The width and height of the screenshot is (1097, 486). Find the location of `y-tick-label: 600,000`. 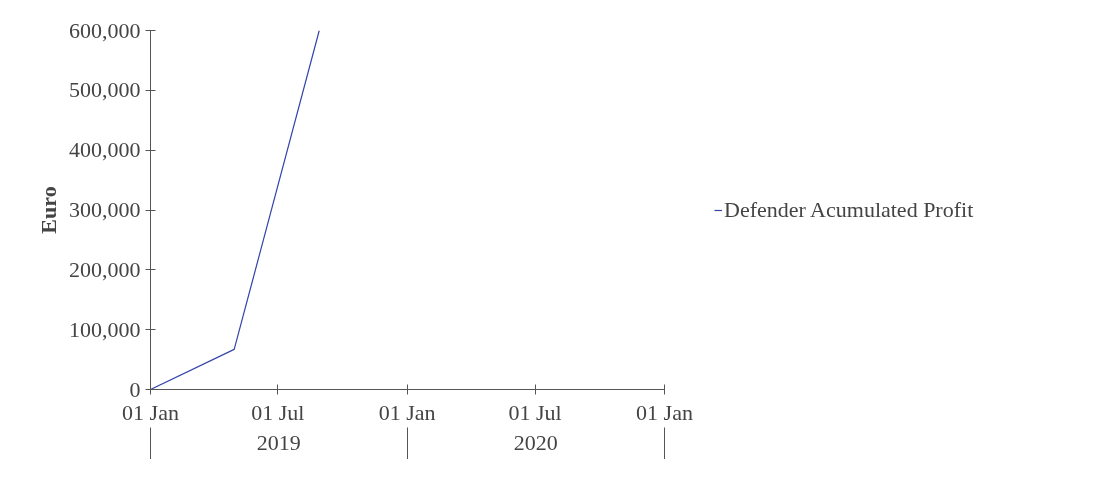

y-tick-label: 600,000 is located at coordinates (105, 30).